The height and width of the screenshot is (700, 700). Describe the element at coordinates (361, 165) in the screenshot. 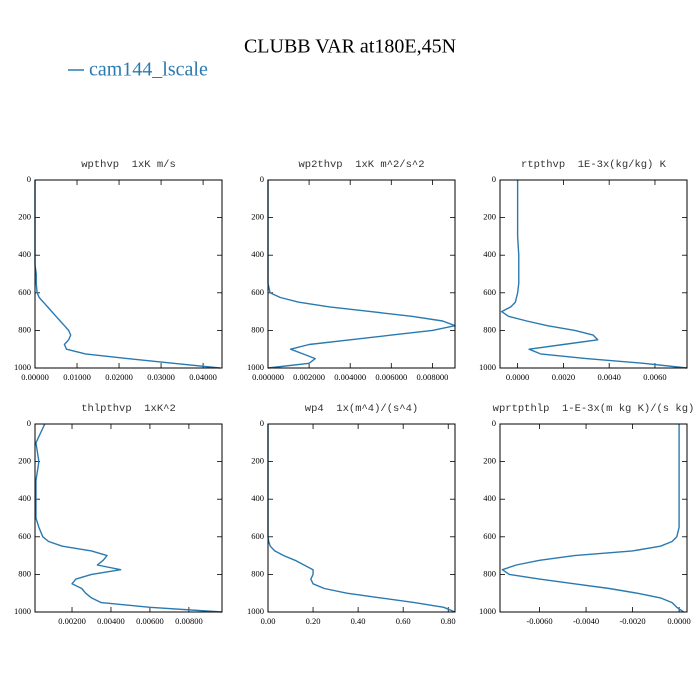

I see `panel-title: wp2thvp 1xK m^2/s^2` at that location.